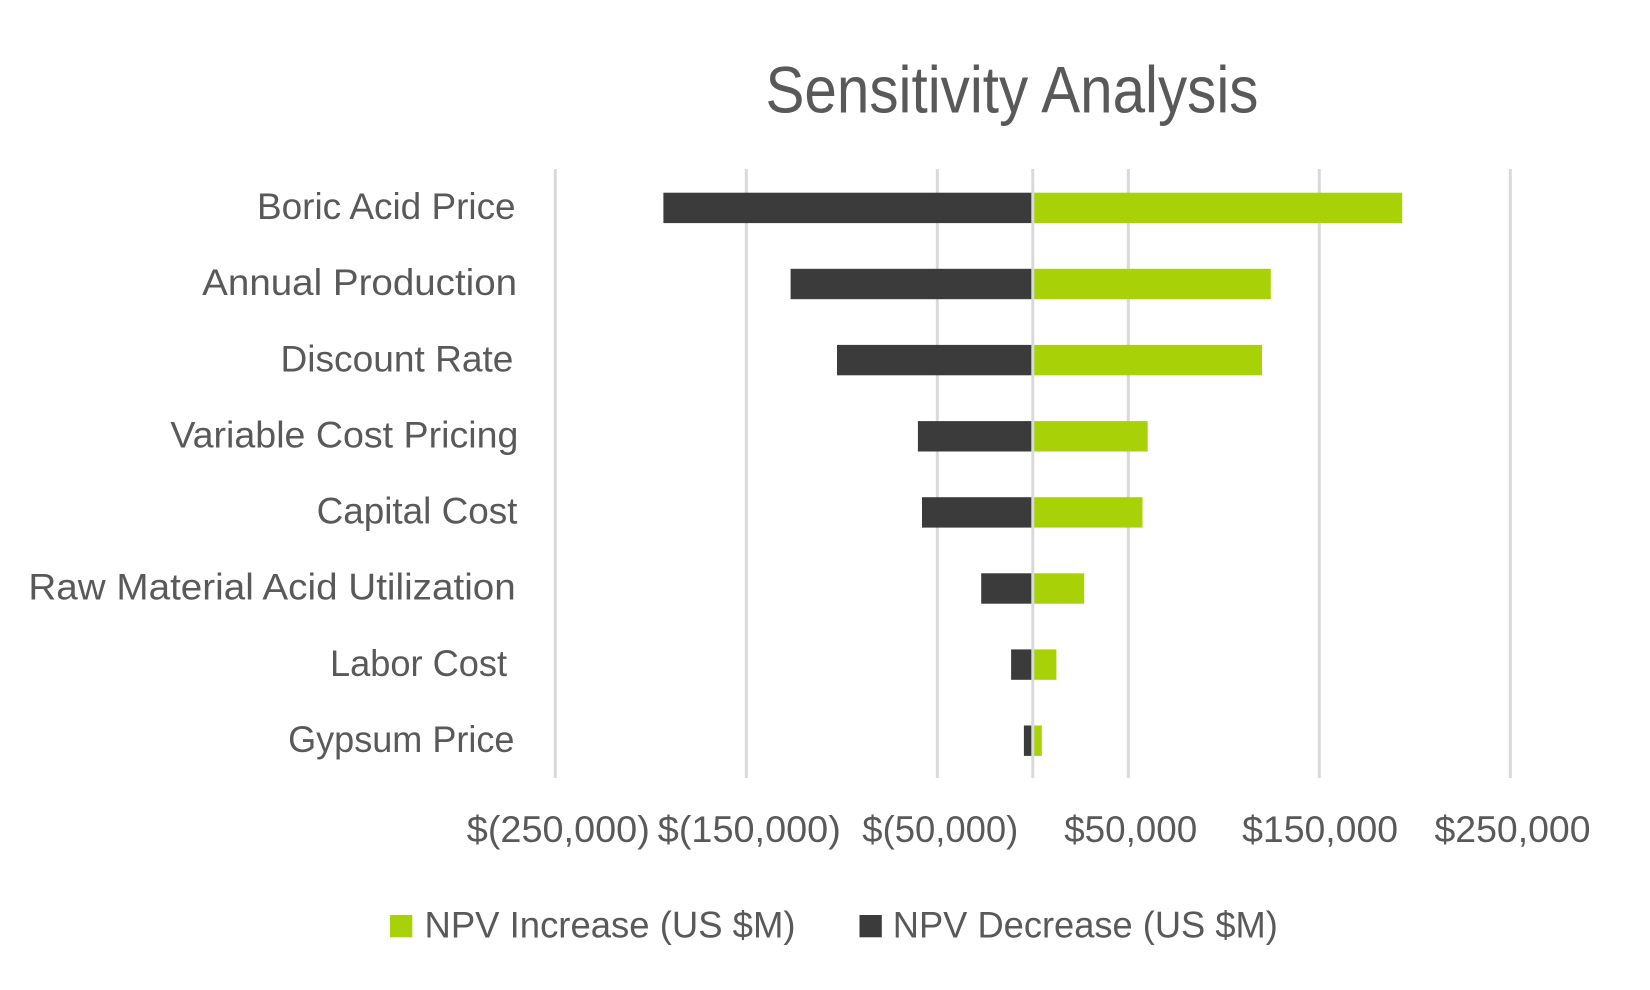  I want to click on svg-text: Variable Cost Pricing, so click(344, 435).